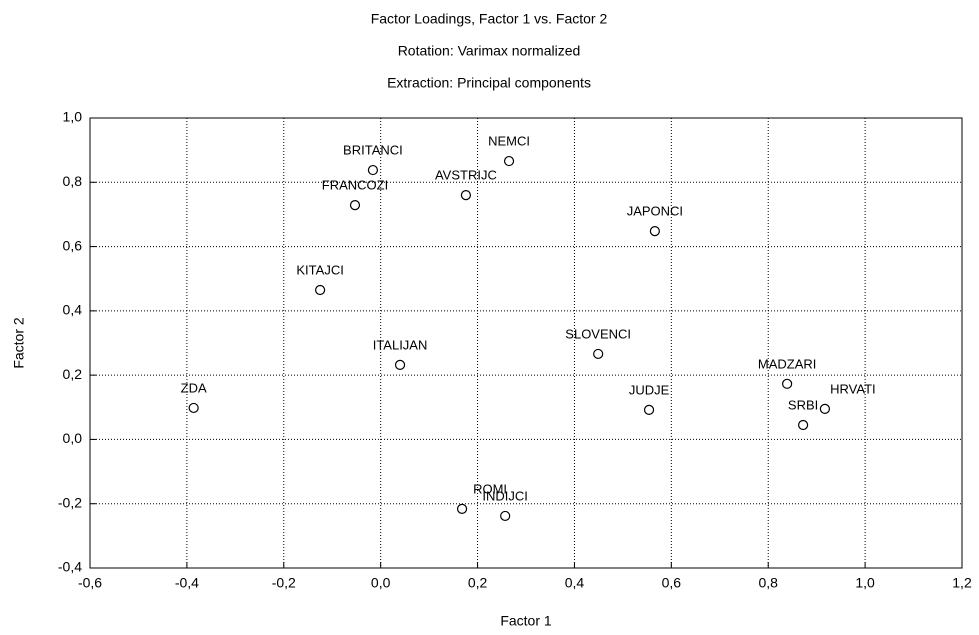 The image size is (979, 635). What do you see at coordinates (73, 374) in the screenshot?
I see `y-tick-label: 0,2` at bounding box center [73, 374].